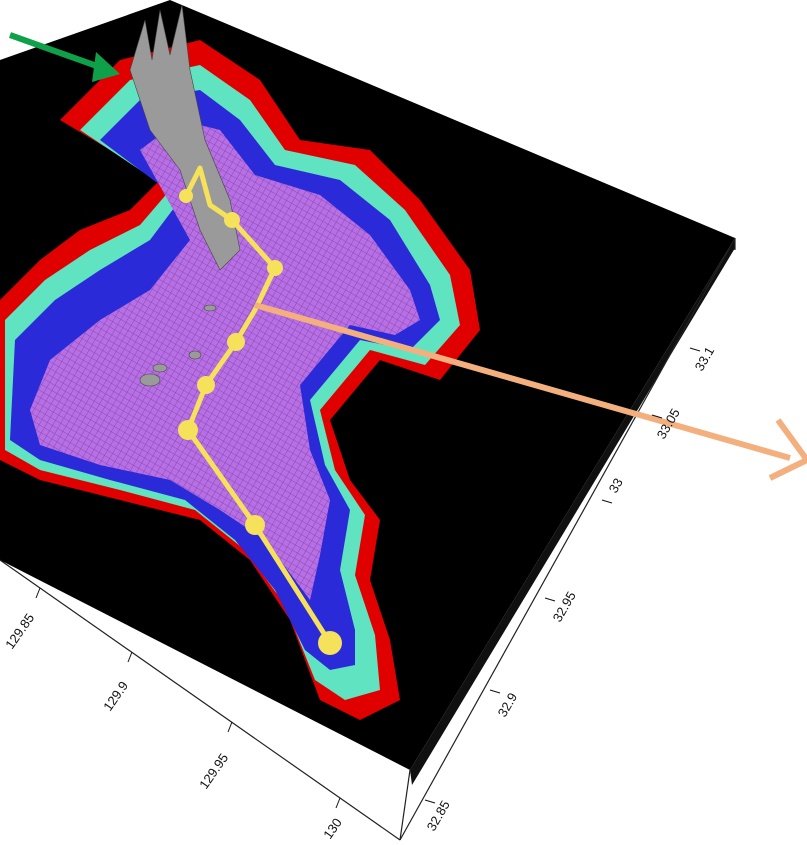 Image resolution: width=807 pixels, height=845 pixels. I want to click on x-axis-ticks, so click(188, 698).